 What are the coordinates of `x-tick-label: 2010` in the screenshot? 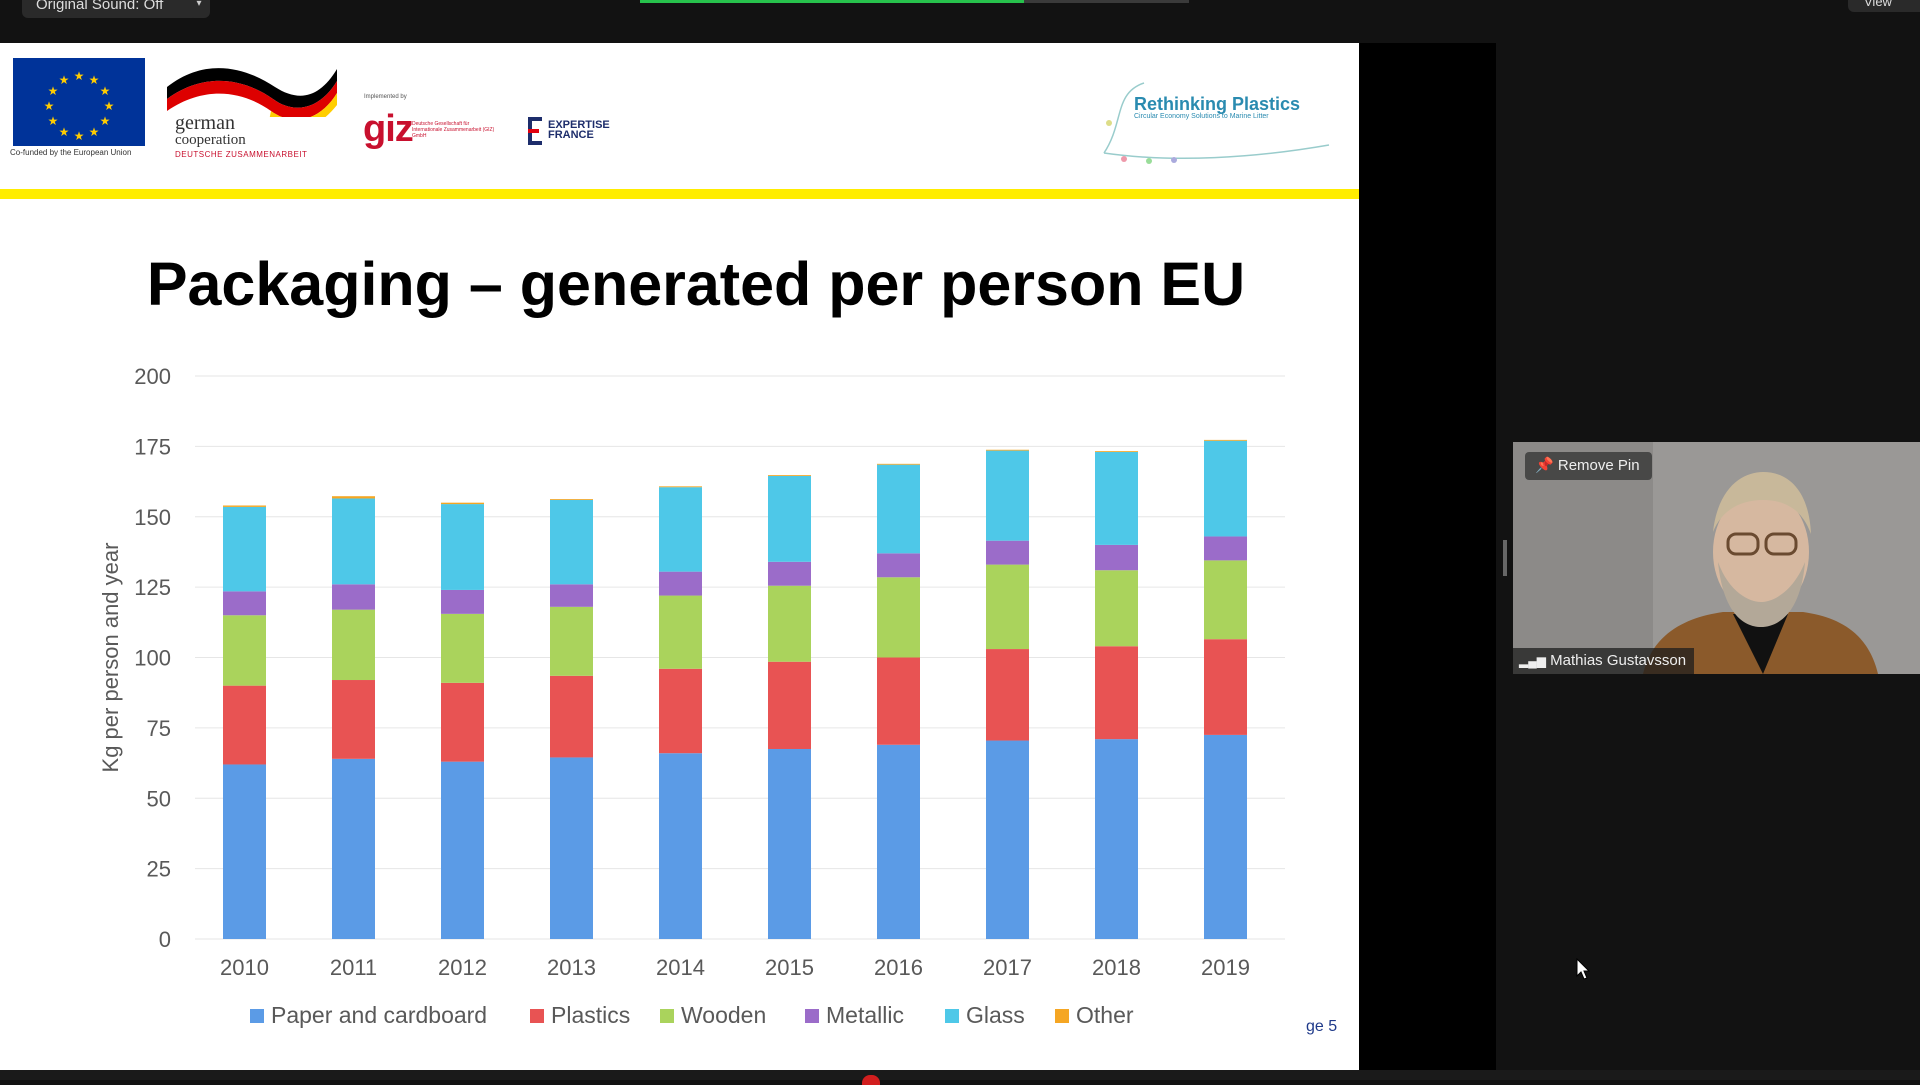 It's located at (244, 967).